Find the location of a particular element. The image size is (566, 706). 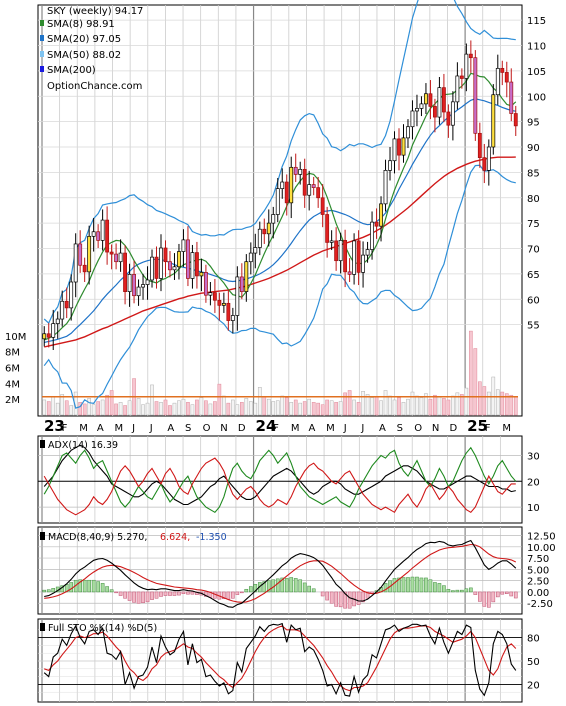

price-tick-label: 80 is located at coordinates (533, 199).